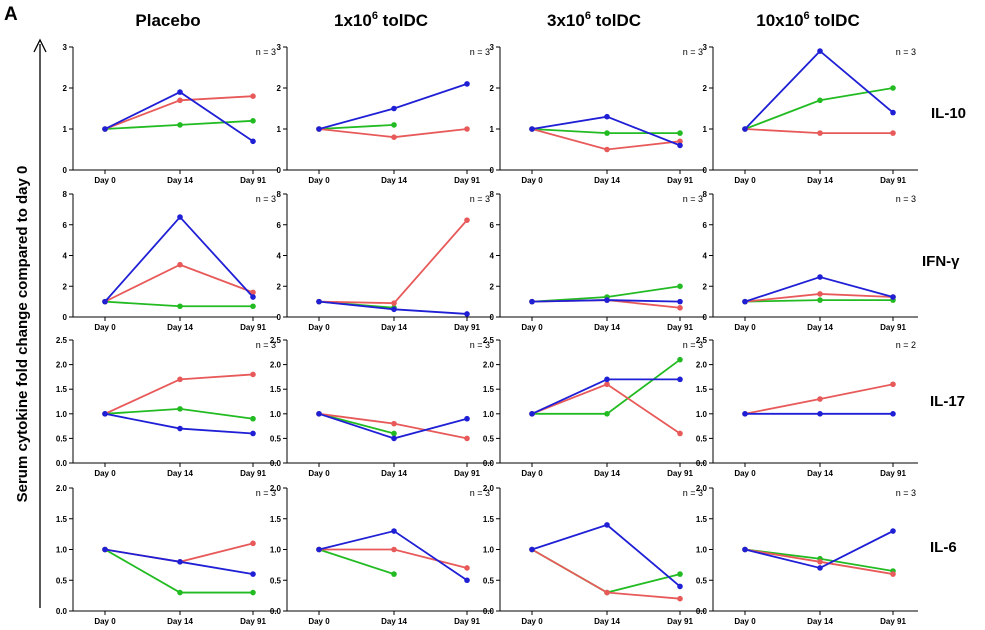 The image size is (985, 630). What do you see at coordinates (170, 114) in the screenshot?
I see `panel-il-10-placebo: 0 1 2 3 Day 0 Day 14 Day 91 n = 3` at bounding box center [170, 114].